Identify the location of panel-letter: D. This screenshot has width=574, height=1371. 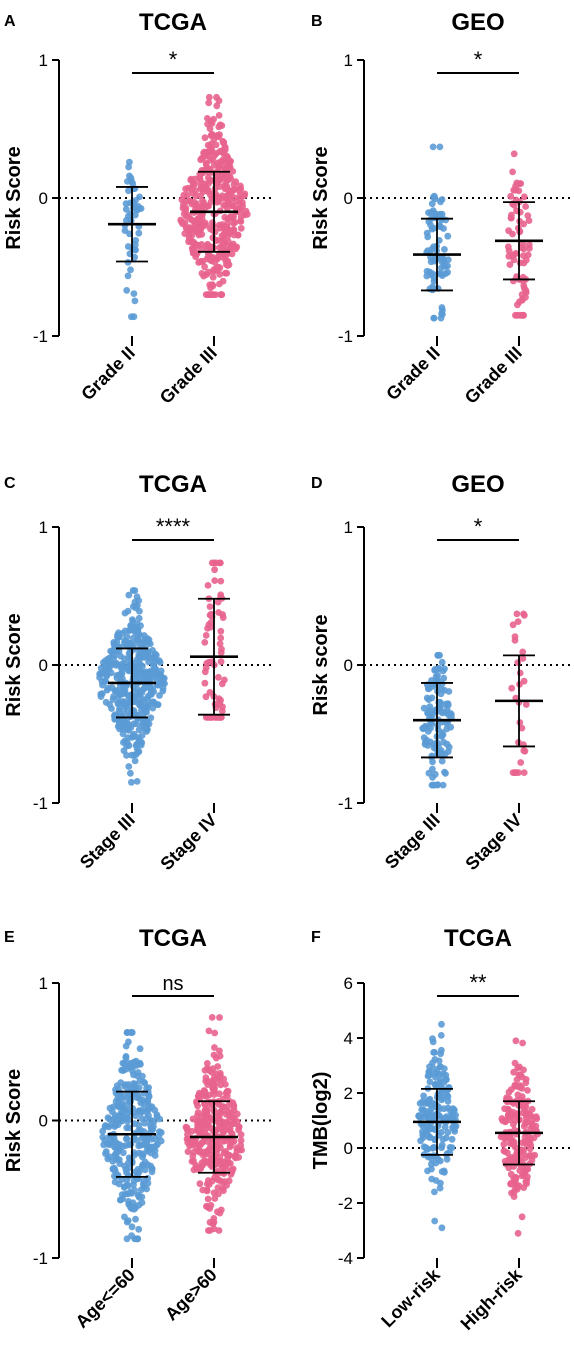
(317, 483).